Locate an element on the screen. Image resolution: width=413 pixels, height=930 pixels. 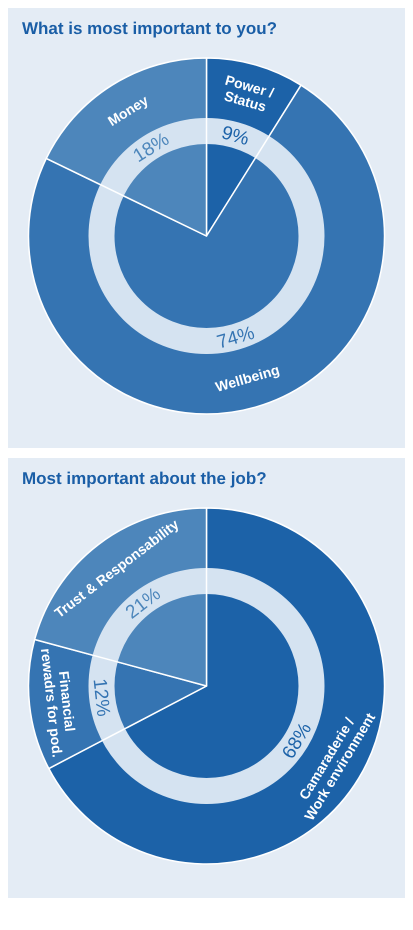
data-label: 18% is located at coordinates (152, 147).